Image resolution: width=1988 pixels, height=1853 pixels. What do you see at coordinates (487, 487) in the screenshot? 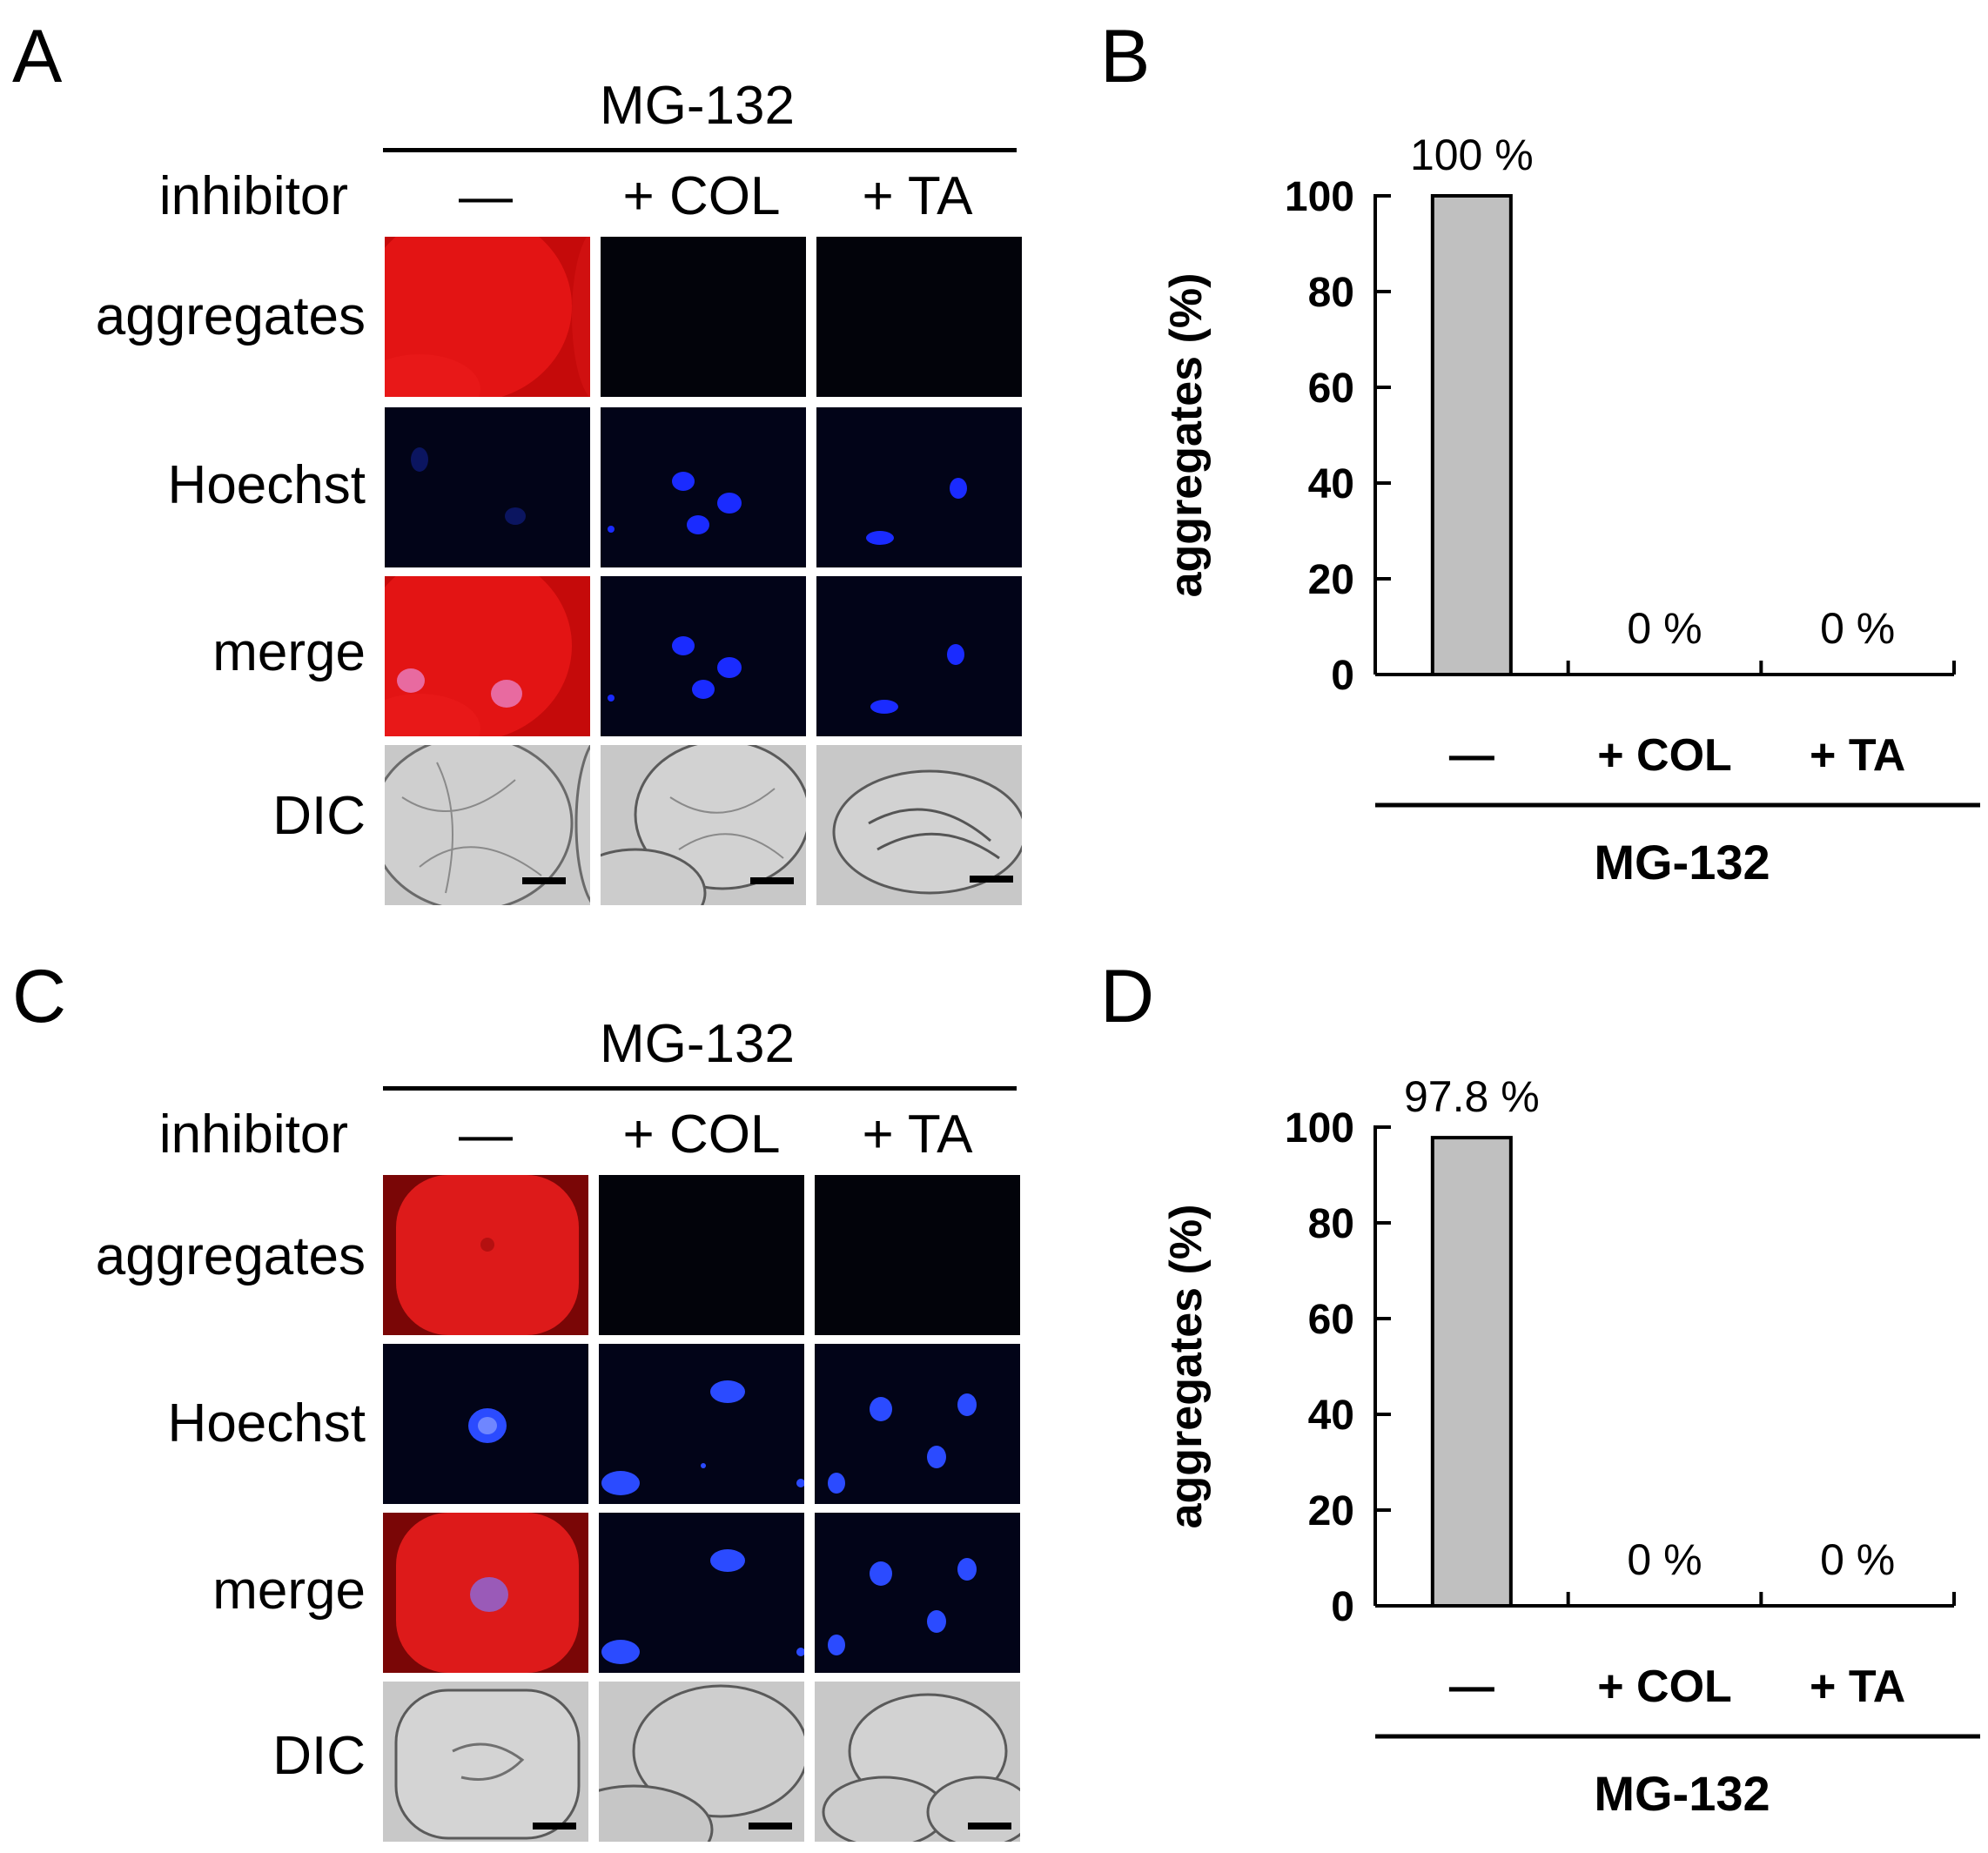
I see `panel-a-hoechst-none-image` at bounding box center [487, 487].